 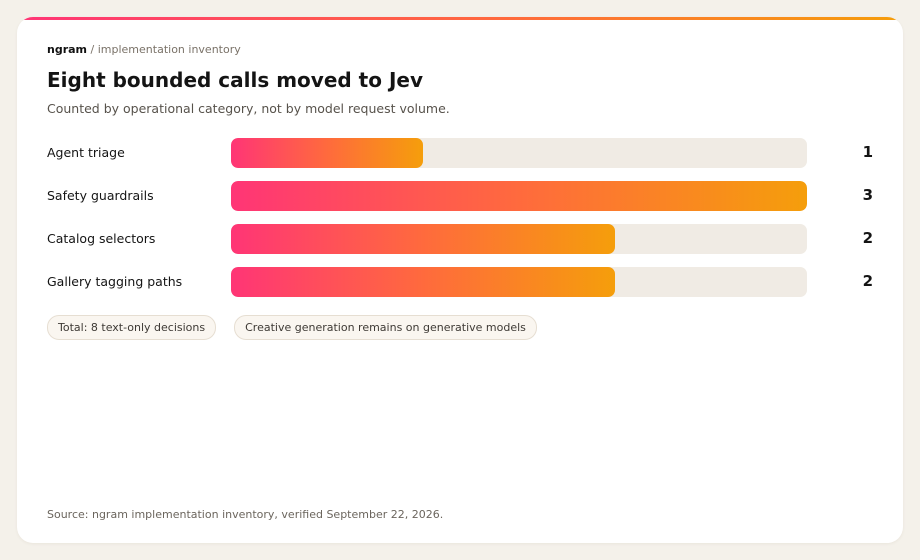 I want to click on bar-row: Catalog selectors 2, so click(x=460, y=239).